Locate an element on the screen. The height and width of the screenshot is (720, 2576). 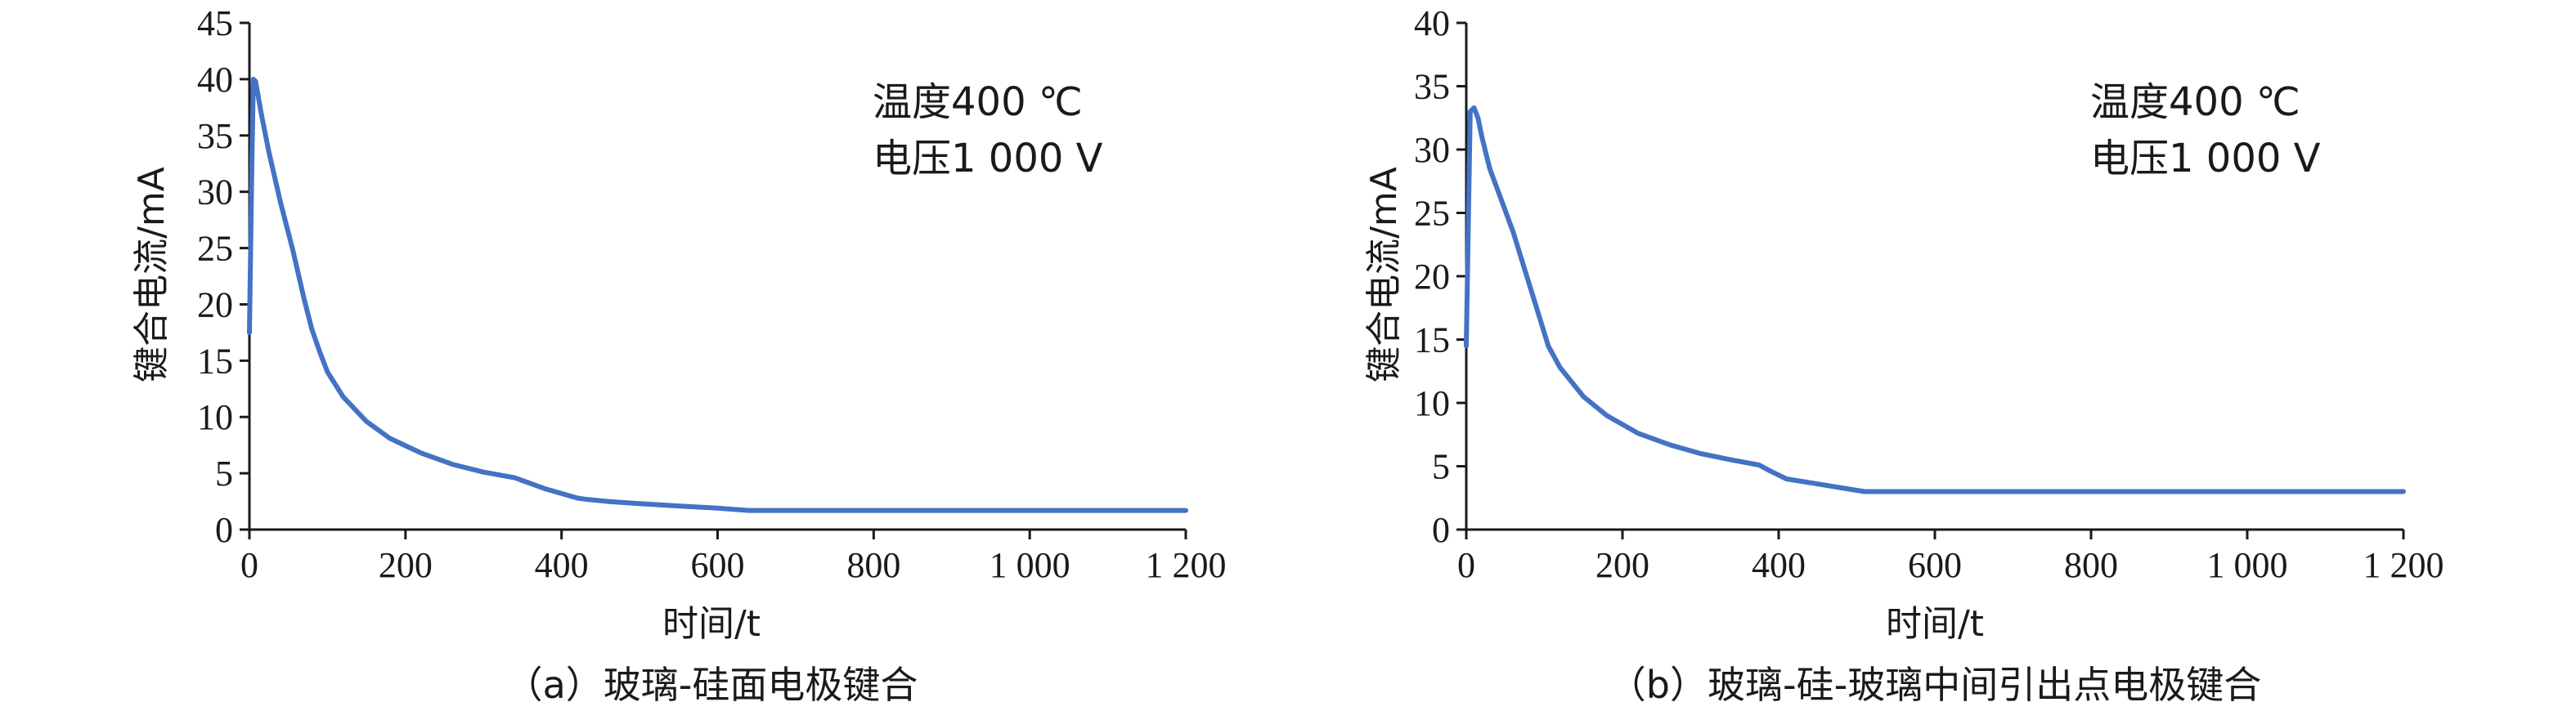
chart-a-x-tick-label: 200 is located at coordinates (406, 565).